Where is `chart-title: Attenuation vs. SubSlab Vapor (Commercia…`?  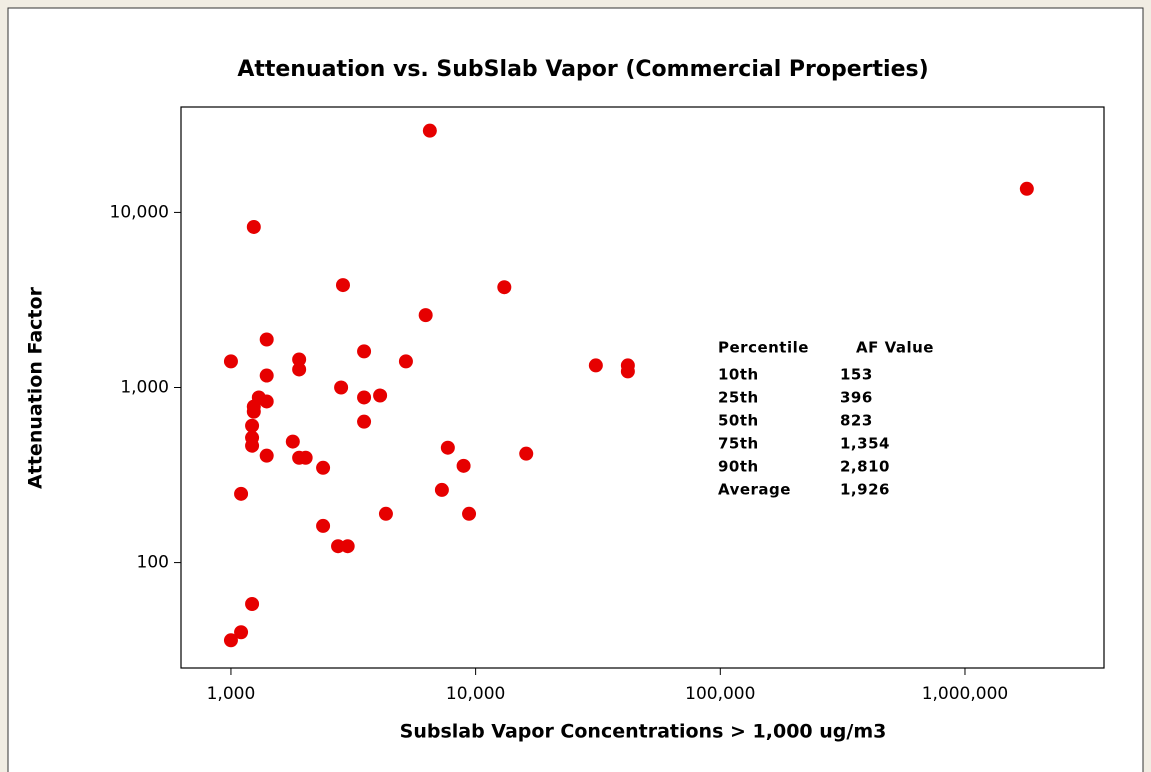
chart-title: Attenuation vs. SubSlab Vapor (Commercia… is located at coordinates (582, 69).